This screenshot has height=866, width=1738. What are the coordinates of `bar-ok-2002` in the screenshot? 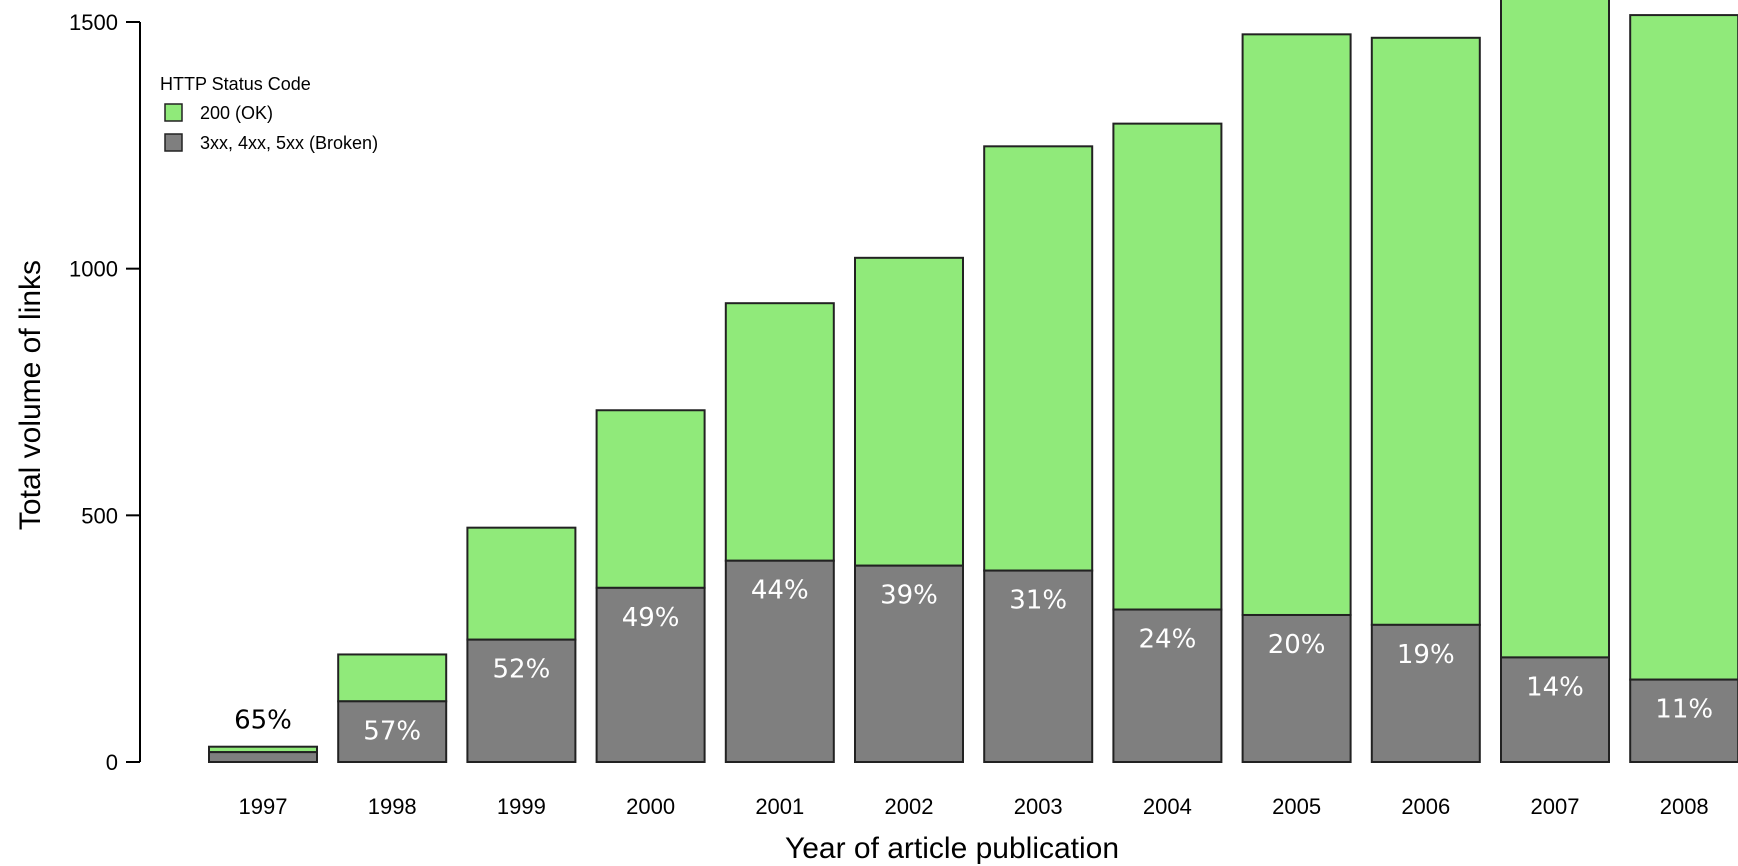 It's located at (909, 411).